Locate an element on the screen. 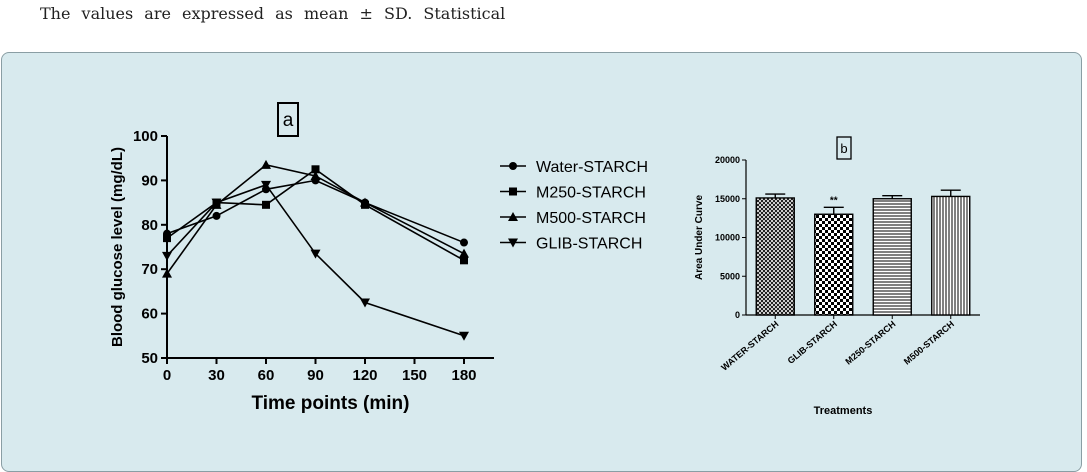 The width and height of the screenshot is (1087, 472). x-tick-label: GLIB-STARCH is located at coordinates (812, 342).